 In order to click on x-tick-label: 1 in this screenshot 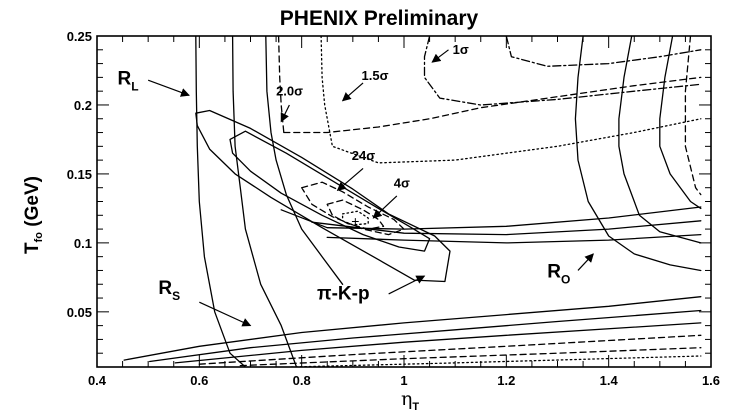, I will do `click(403, 380)`.